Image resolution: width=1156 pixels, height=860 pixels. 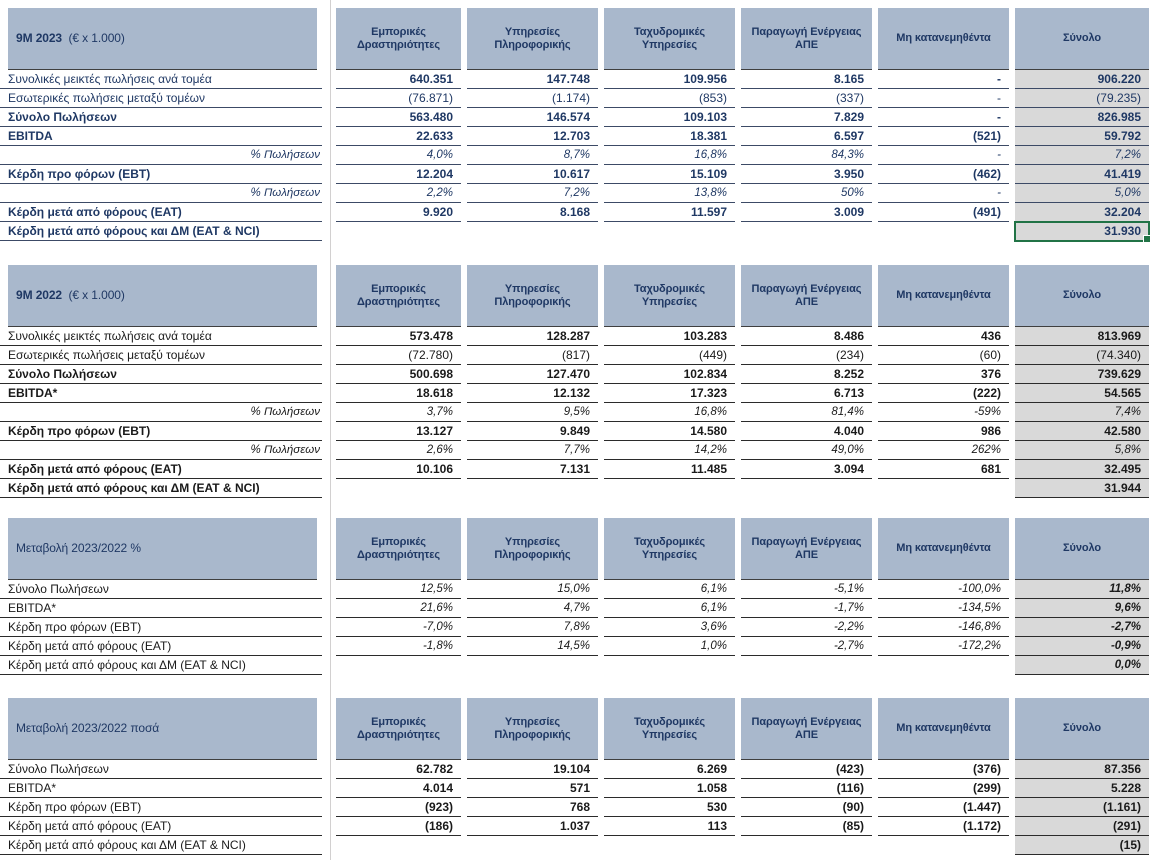 I want to click on value-cell: -59%, so click(x=943, y=412).